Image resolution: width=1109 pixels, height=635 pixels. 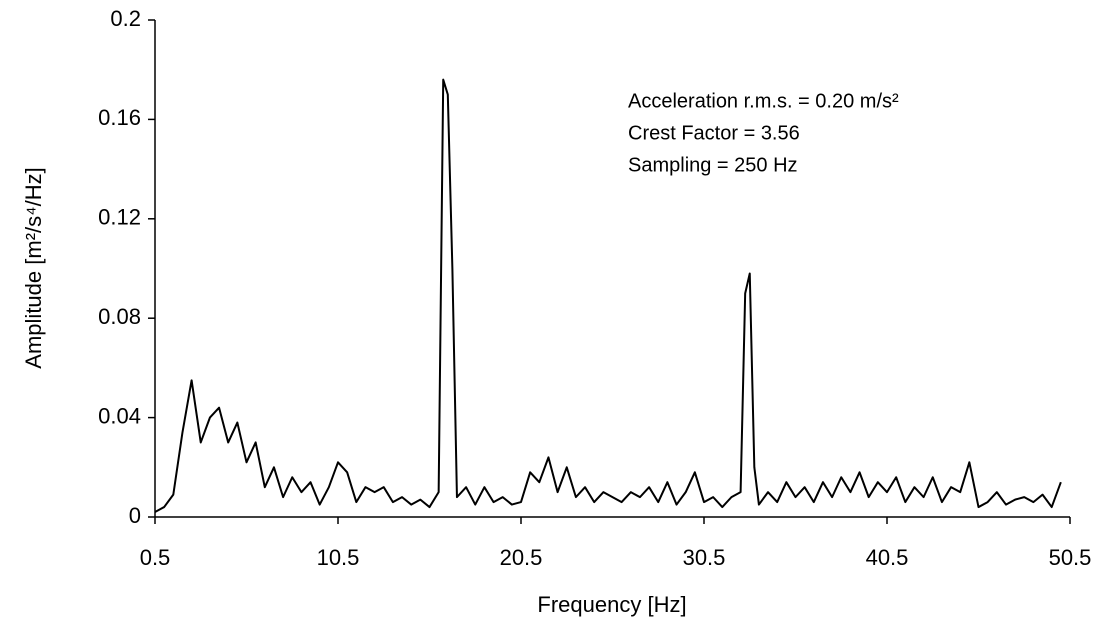 I want to click on x-tick-label: 20.5, so click(x=521, y=557).